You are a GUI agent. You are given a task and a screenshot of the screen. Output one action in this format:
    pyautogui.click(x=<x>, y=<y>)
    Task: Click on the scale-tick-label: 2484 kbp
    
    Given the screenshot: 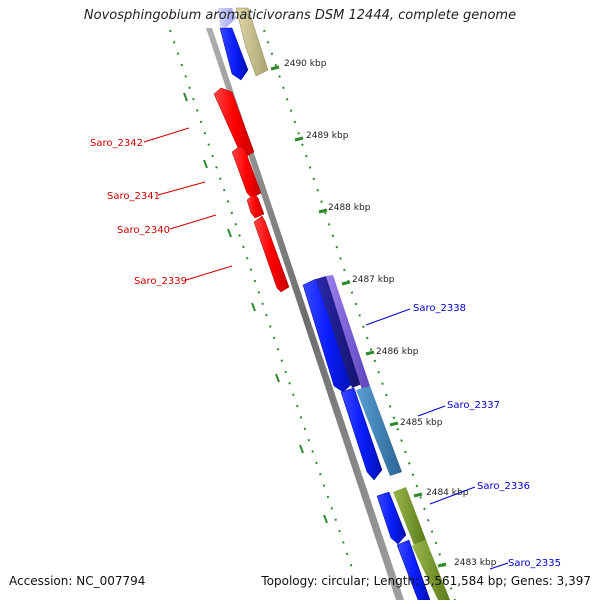 What is the action you would take?
    pyautogui.click(x=447, y=493)
    